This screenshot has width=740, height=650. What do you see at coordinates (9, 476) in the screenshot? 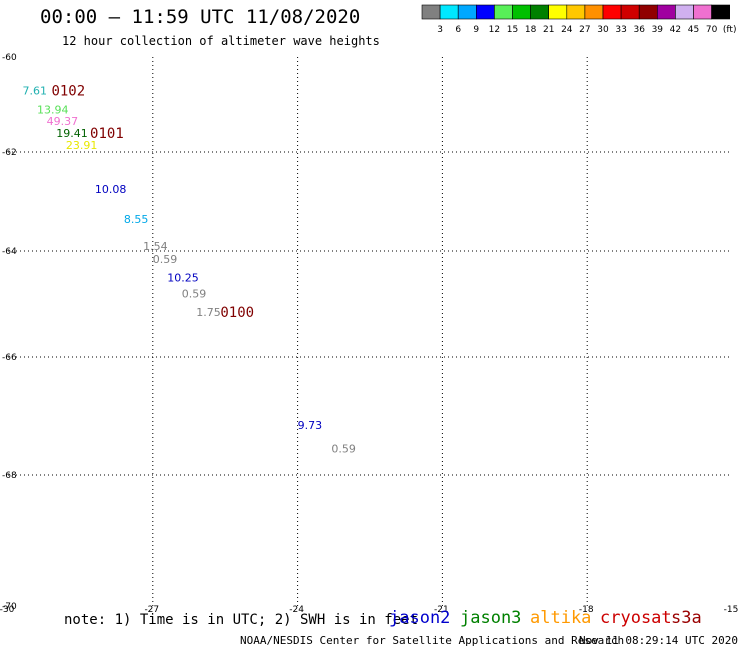
I see `y-tick-label: -68` at bounding box center [9, 476].